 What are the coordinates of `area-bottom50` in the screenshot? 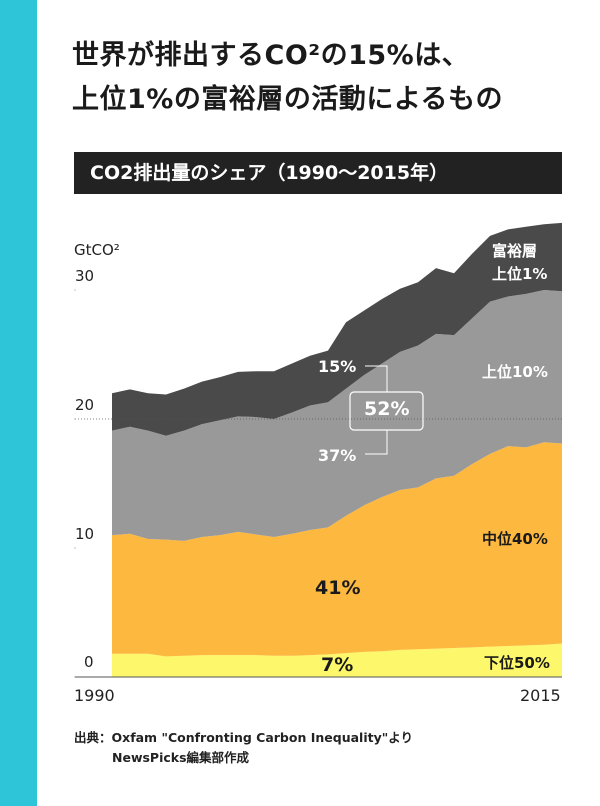 It's located at (337, 660).